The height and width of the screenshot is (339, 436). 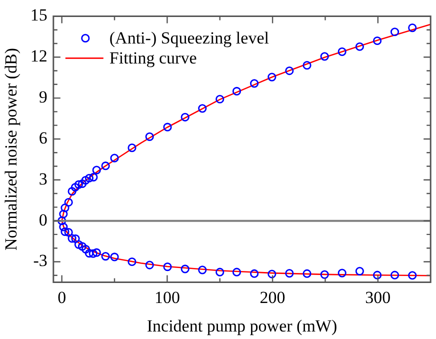 What do you see at coordinates (43, 178) in the screenshot?
I see `y-tick-label: 3` at bounding box center [43, 178].